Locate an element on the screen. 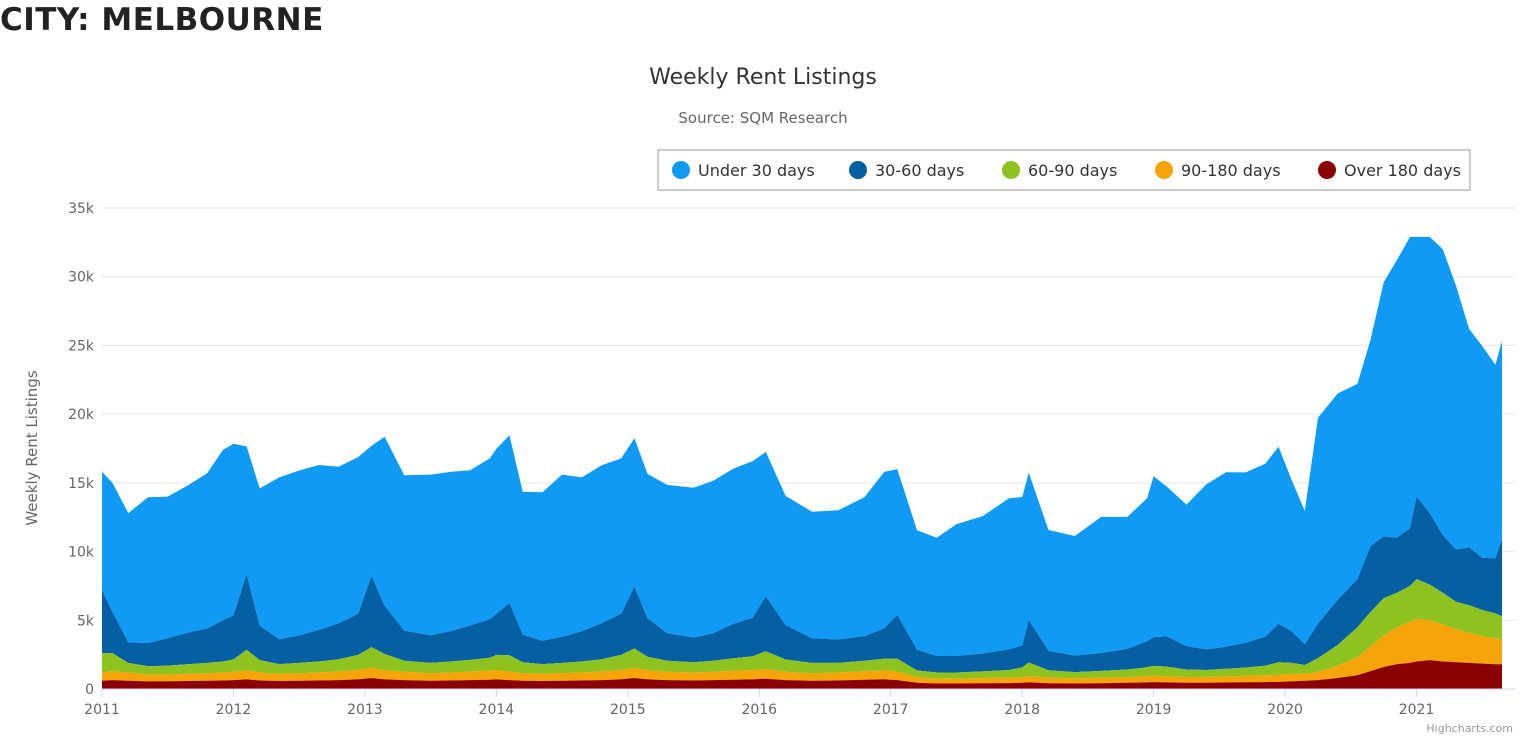 The width and height of the screenshot is (1536, 737). area-90-180-days is located at coordinates (802, 651).